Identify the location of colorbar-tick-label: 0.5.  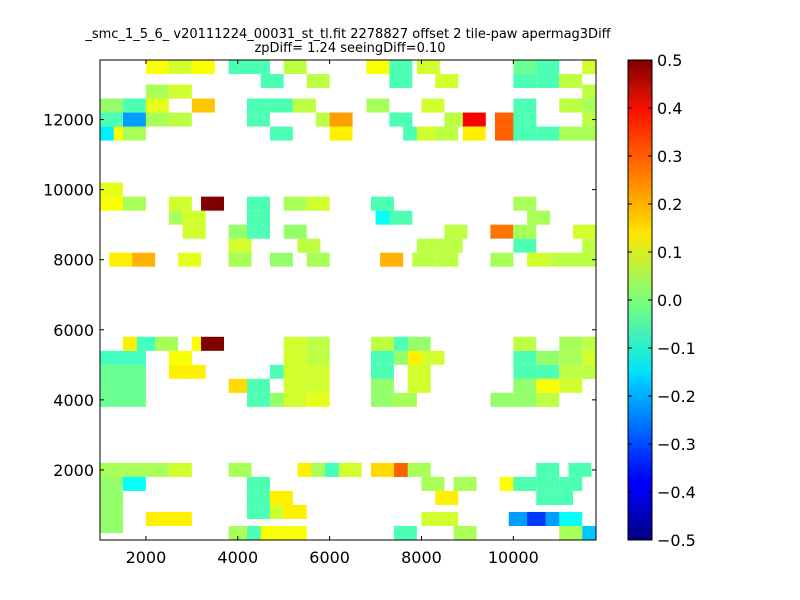
(669, 60).